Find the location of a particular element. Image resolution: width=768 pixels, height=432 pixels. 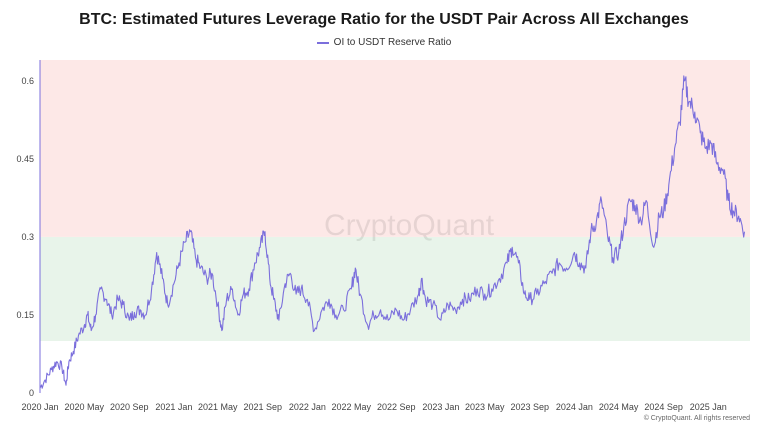

legend-swatch is located at coordinates (322, 42).